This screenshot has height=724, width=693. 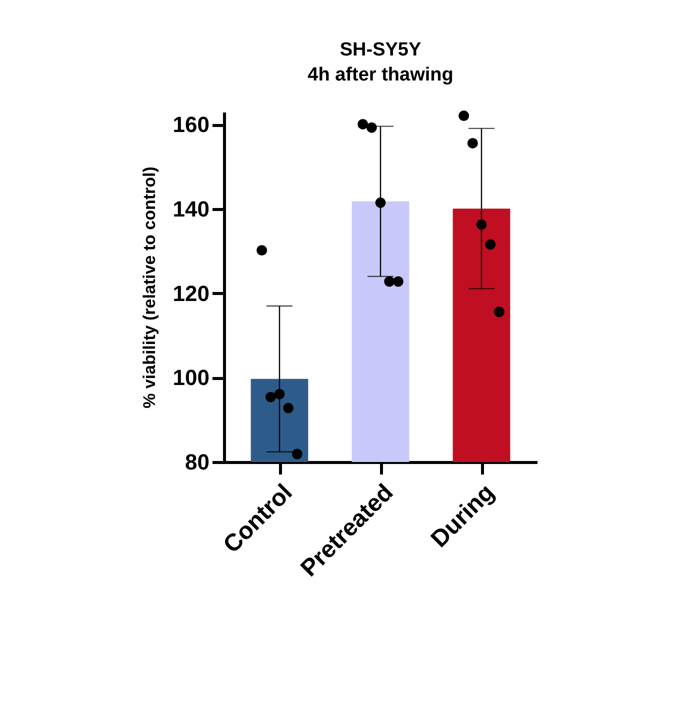 What do you see at coordinates (191, 125) in the screenshot?
I see `y-tick-label: 160` at bounding box center [191, 125].